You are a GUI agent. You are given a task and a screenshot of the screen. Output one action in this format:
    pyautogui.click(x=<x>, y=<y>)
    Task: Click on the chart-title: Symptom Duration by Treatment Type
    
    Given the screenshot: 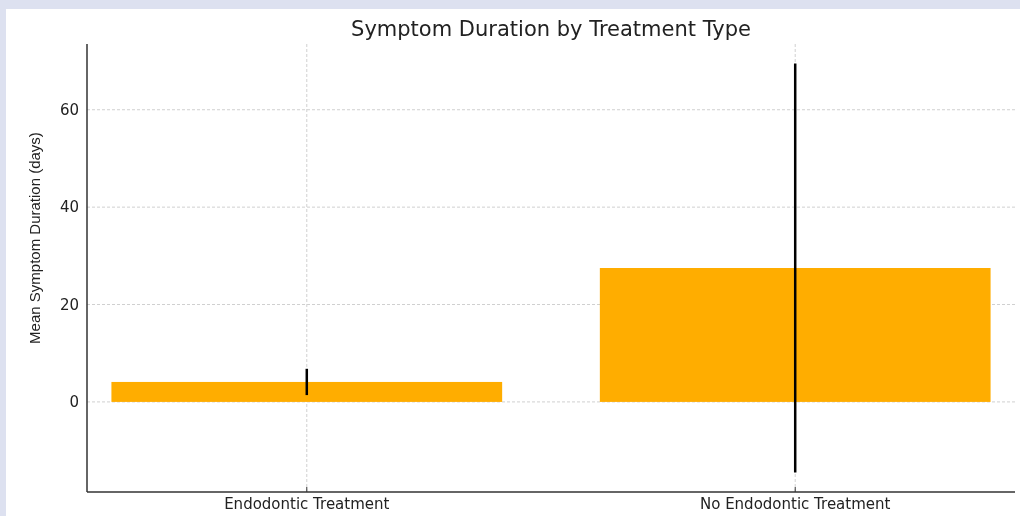 What is the action you would take?
    pyautogui.click(x=551, y=29)
    